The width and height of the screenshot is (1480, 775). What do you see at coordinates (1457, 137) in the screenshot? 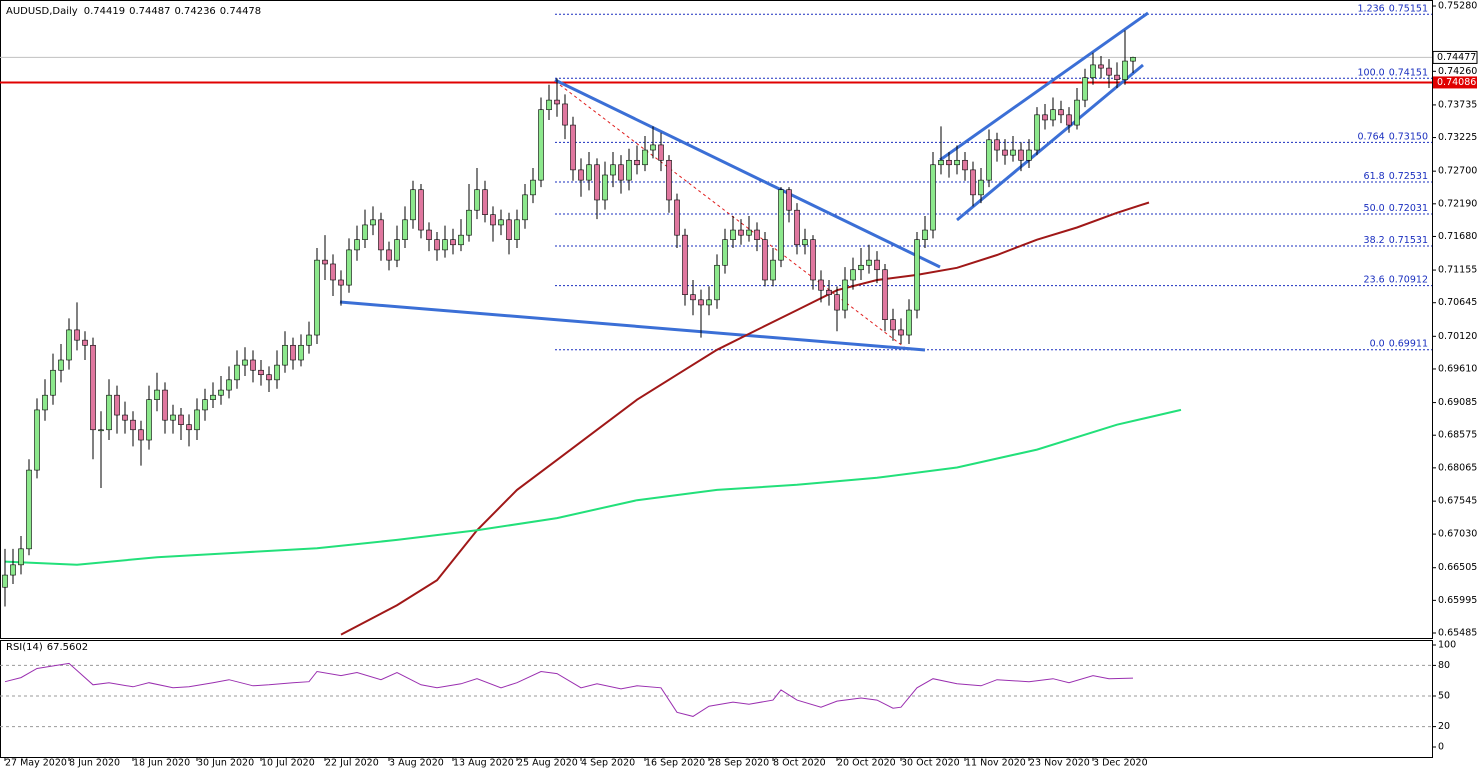
I see `y-tick-label: 0.73225` at bounding box center [1457, 137].